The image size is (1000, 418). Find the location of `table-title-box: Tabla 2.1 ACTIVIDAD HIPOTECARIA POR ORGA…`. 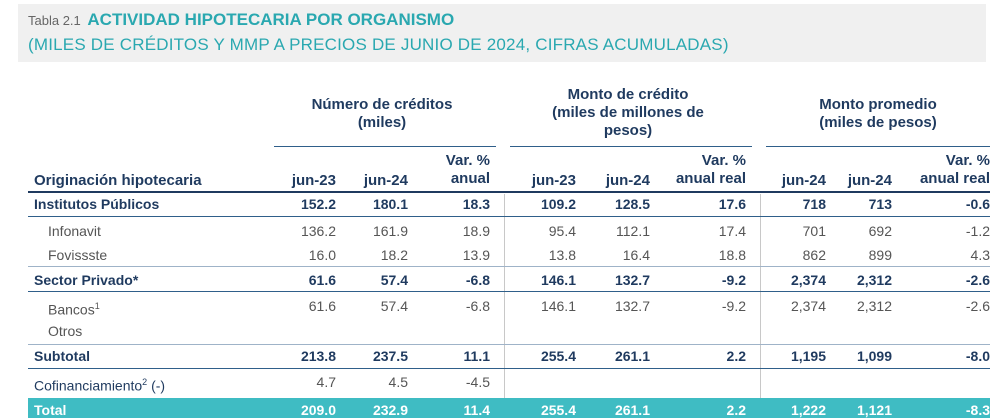

table-title-box: Tabla 2.1 ACTIVIDAD HIPOTECARIA POR ORGA… is located at coordinates (502, 33).